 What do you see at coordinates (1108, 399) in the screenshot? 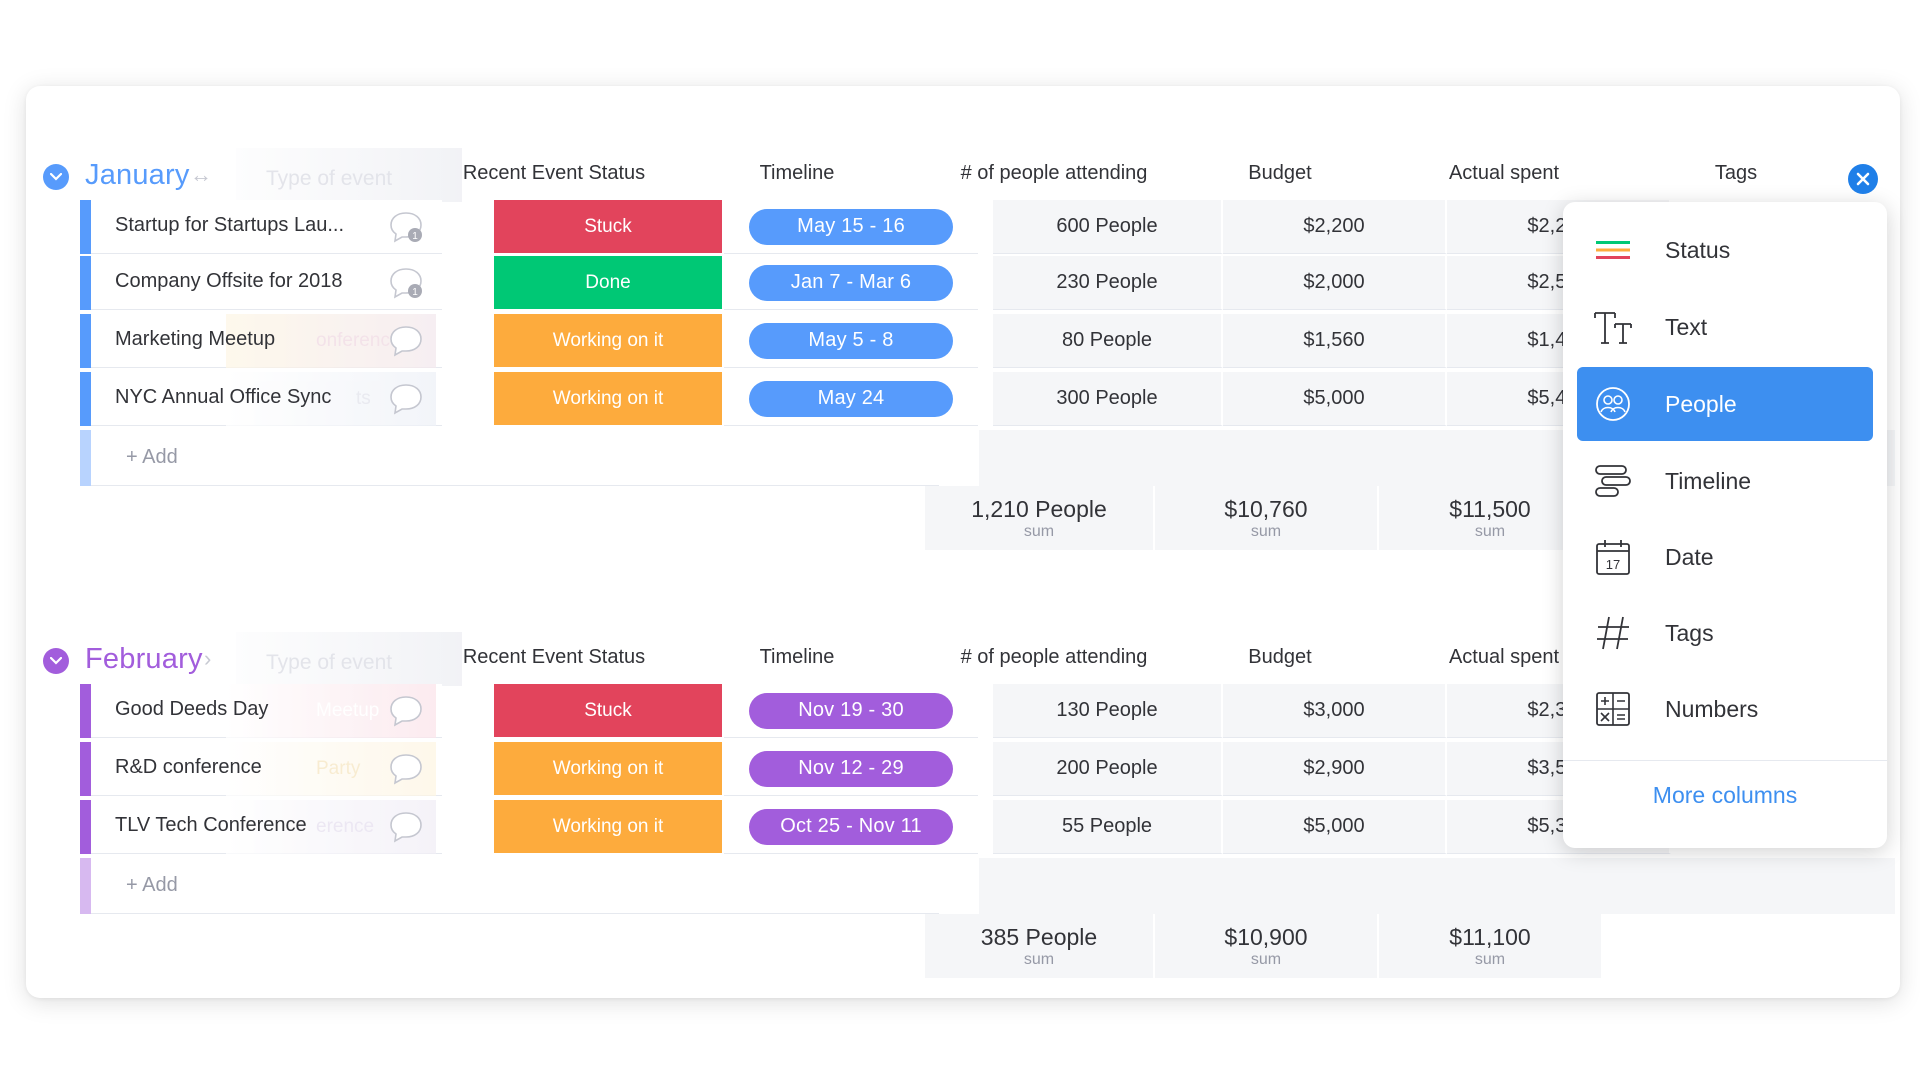
I see `attending-cell: 300 People` at bounding box center [1108, 399].